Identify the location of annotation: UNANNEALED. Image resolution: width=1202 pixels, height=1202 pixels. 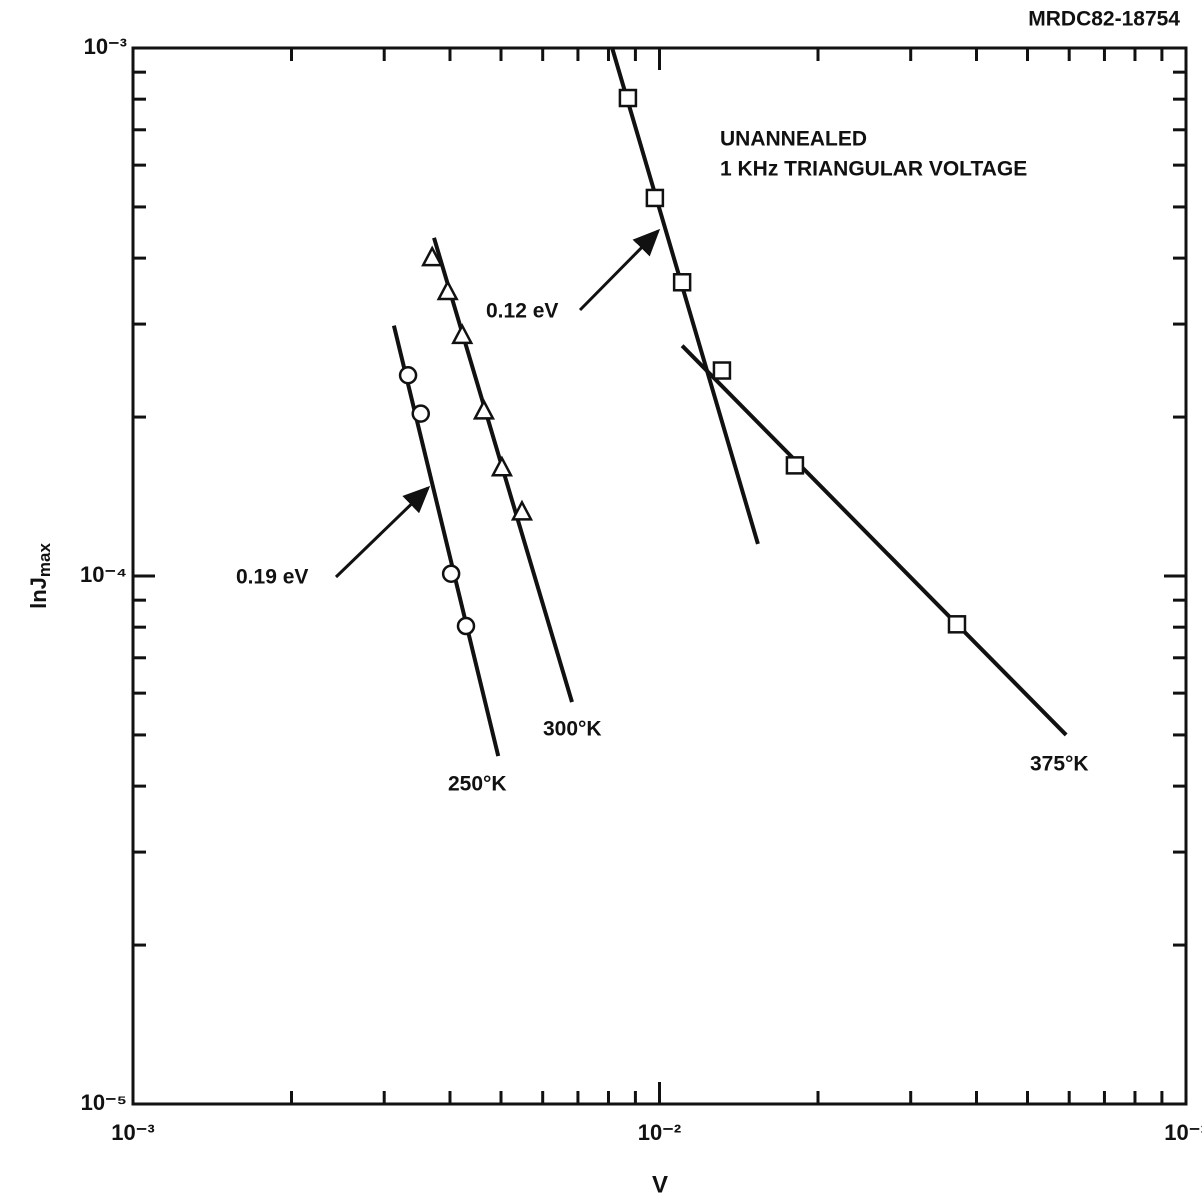
(793, 139).